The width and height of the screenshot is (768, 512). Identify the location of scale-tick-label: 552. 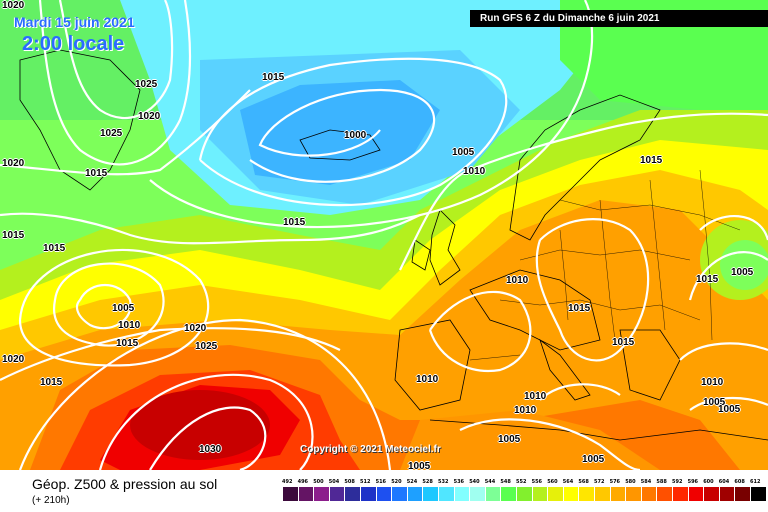
(521, 482).